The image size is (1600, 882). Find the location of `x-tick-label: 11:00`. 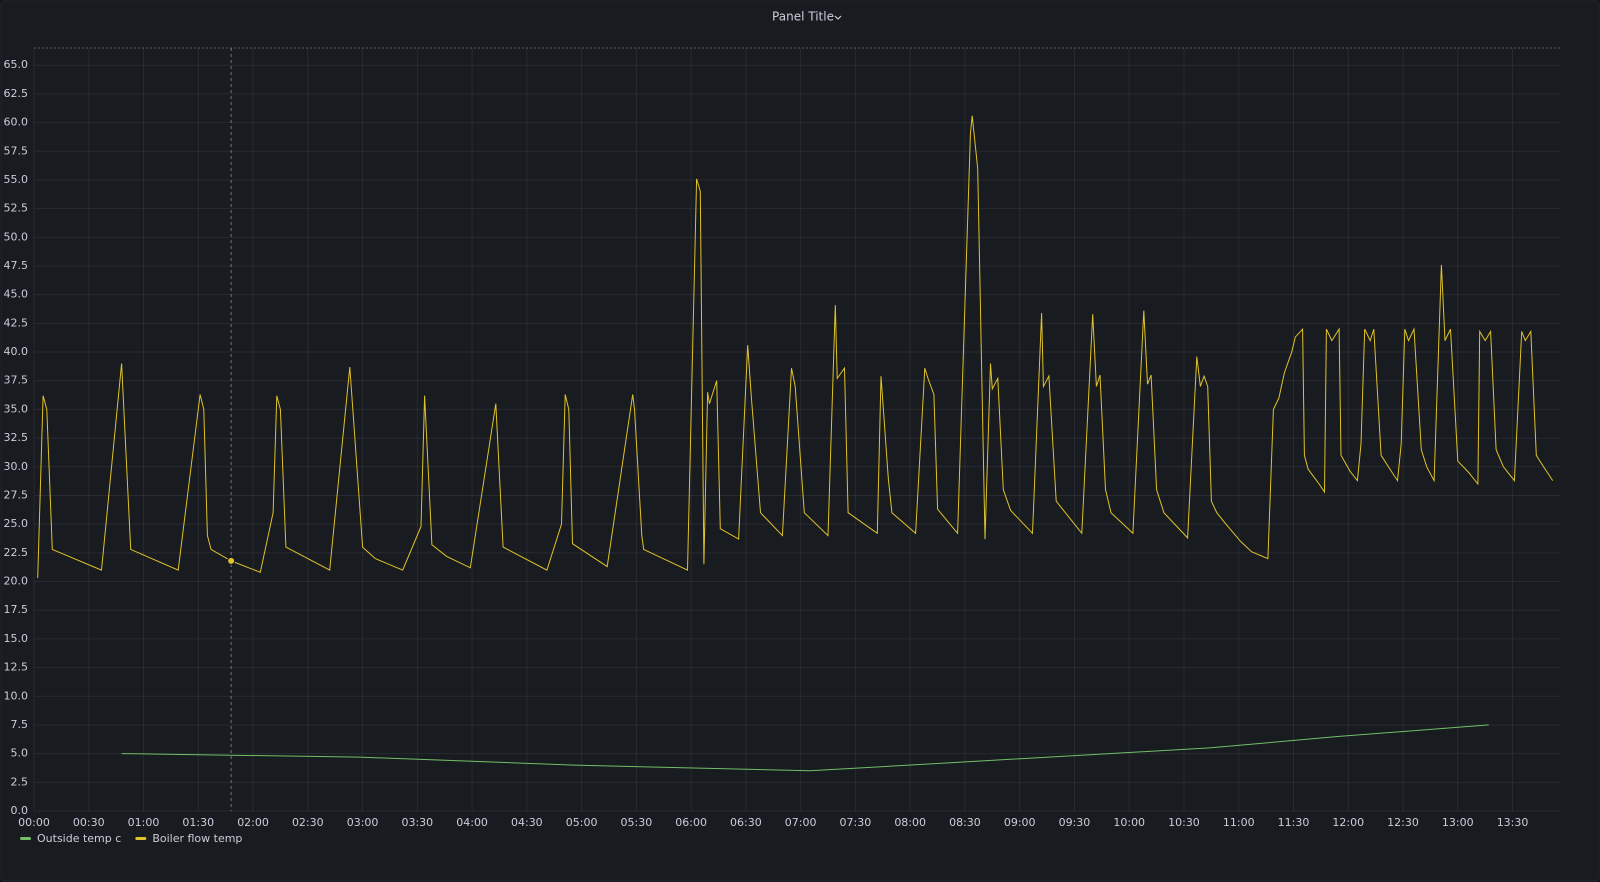

x-tick-label: 11:00 is located at coordinates (1239, 822).